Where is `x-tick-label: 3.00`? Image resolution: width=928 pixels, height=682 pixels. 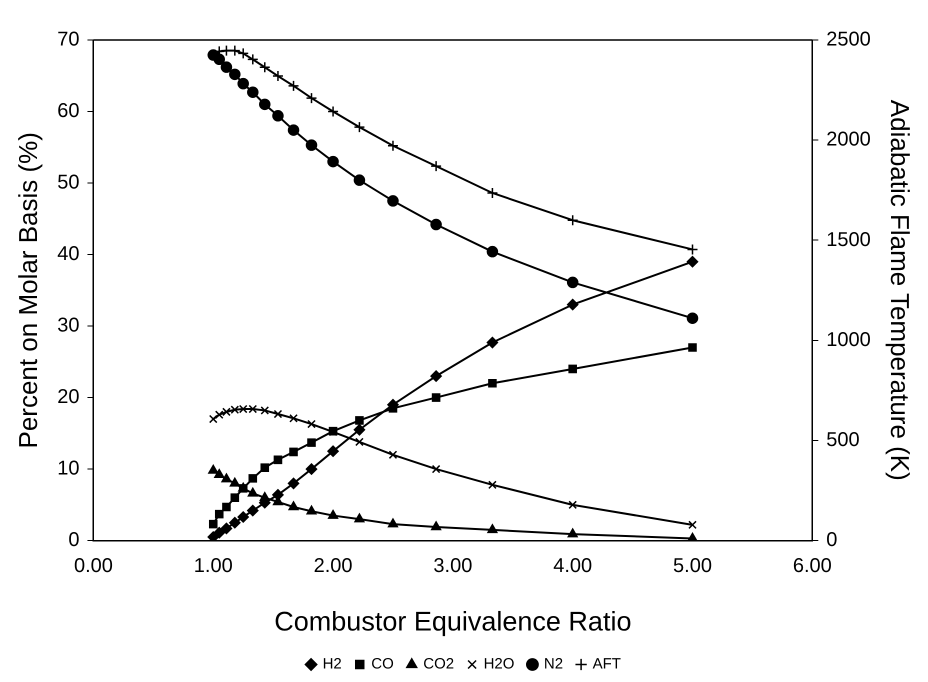
x-tick-label: 3.00 is located at coordinates (452, 566).